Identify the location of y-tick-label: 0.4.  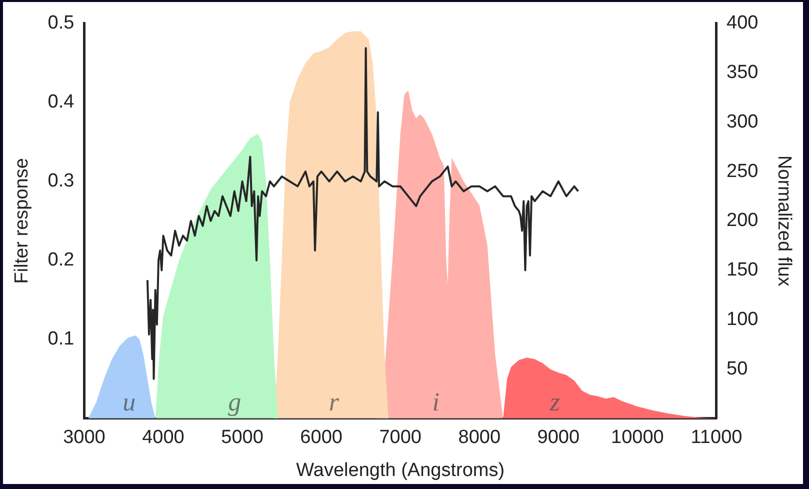
(61, 102).